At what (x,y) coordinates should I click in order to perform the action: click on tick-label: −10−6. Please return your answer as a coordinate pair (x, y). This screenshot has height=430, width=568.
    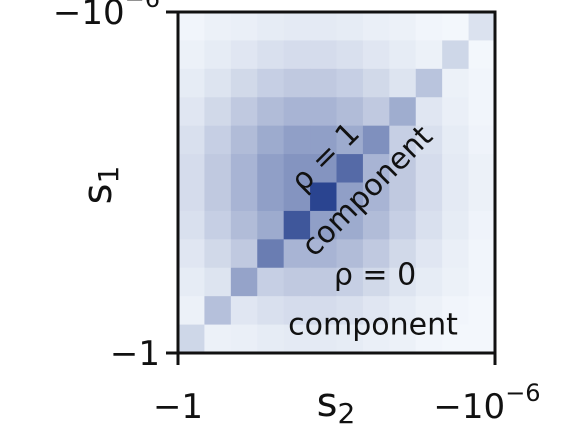
    Looking at the image, I should click on (486, 402).